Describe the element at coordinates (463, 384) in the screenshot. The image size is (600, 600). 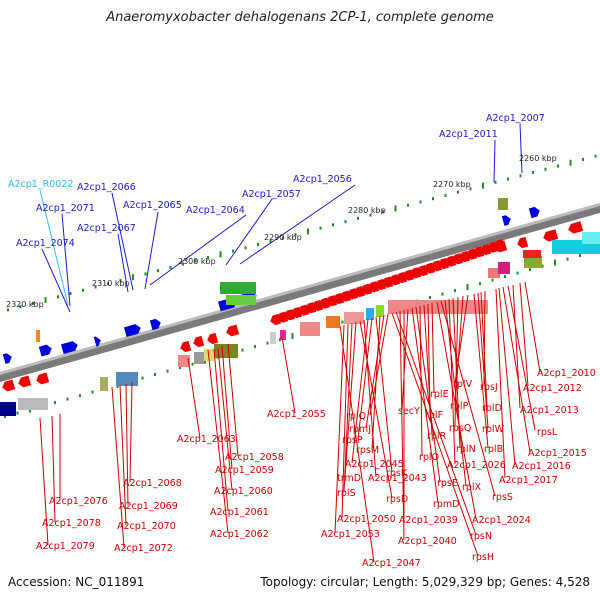
I see `gene-label: rplV` at that location.